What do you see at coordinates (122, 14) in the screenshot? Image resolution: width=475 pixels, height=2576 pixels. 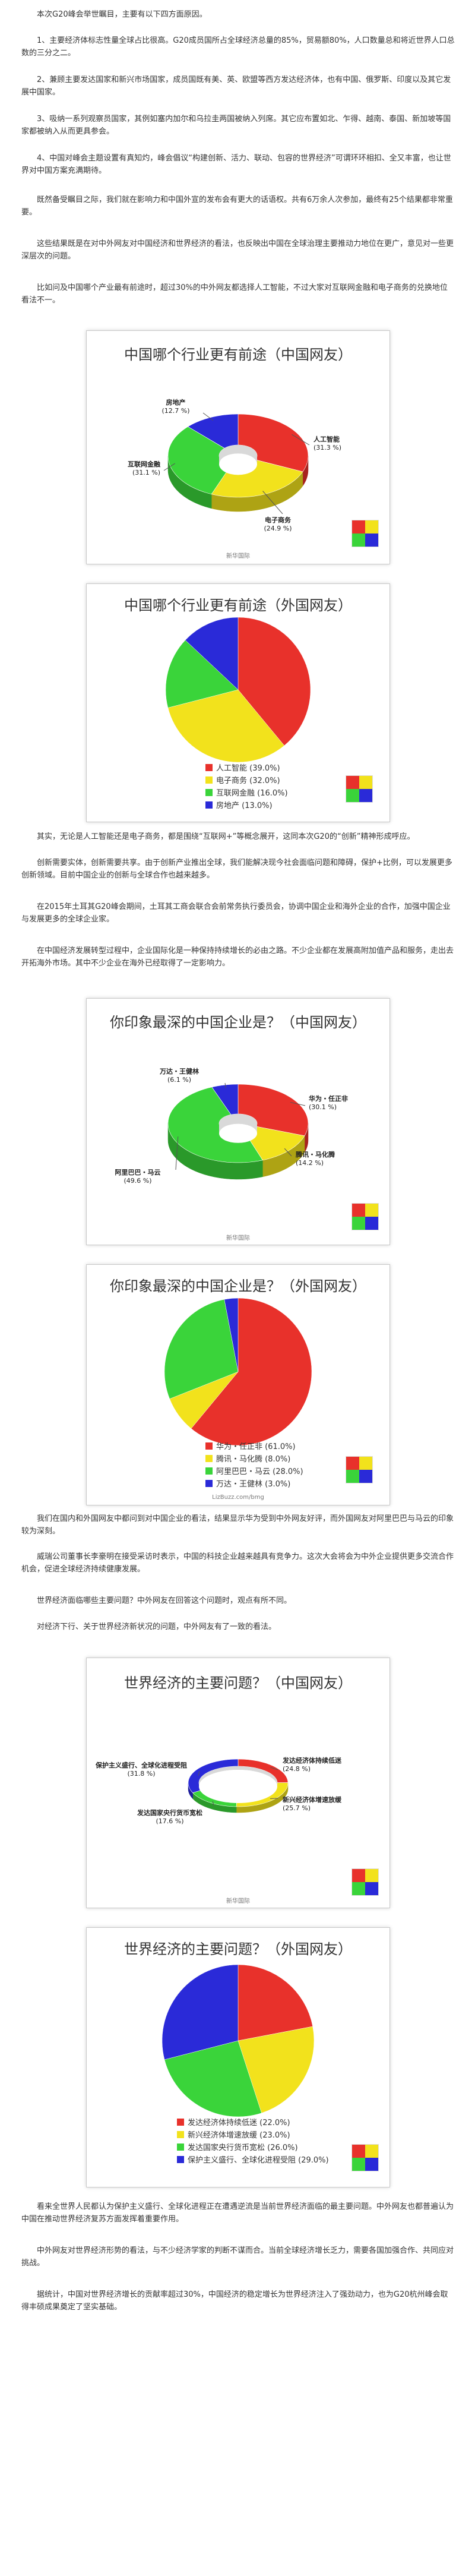 I see `paragraph: 本次G20峰会举世瞩目，主要有以下四方面原因。` at bounding box center [122, 14].